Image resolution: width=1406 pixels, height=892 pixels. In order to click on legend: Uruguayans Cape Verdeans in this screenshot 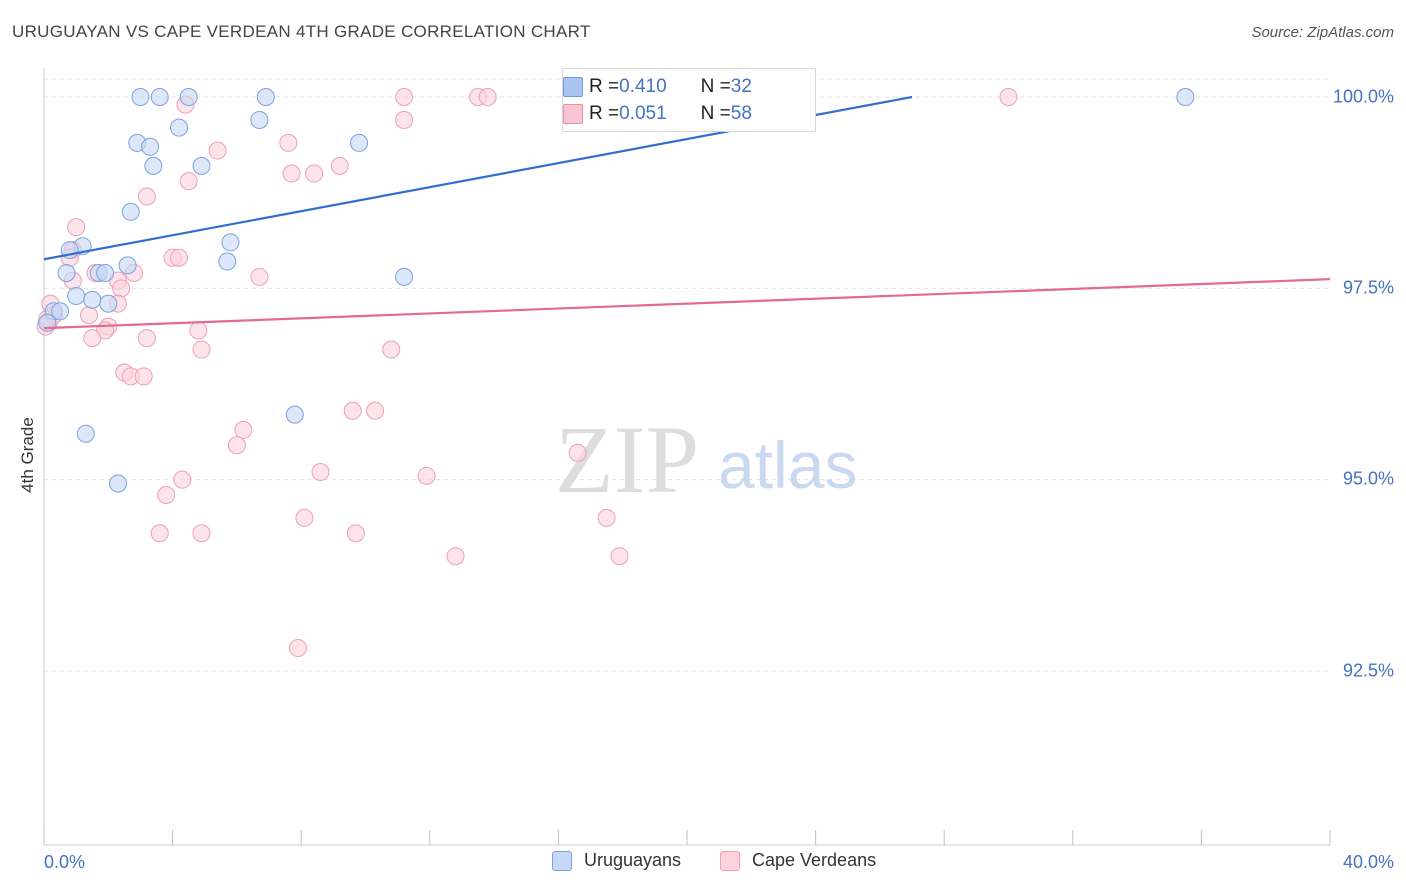, I will do `click(703, 864)`.